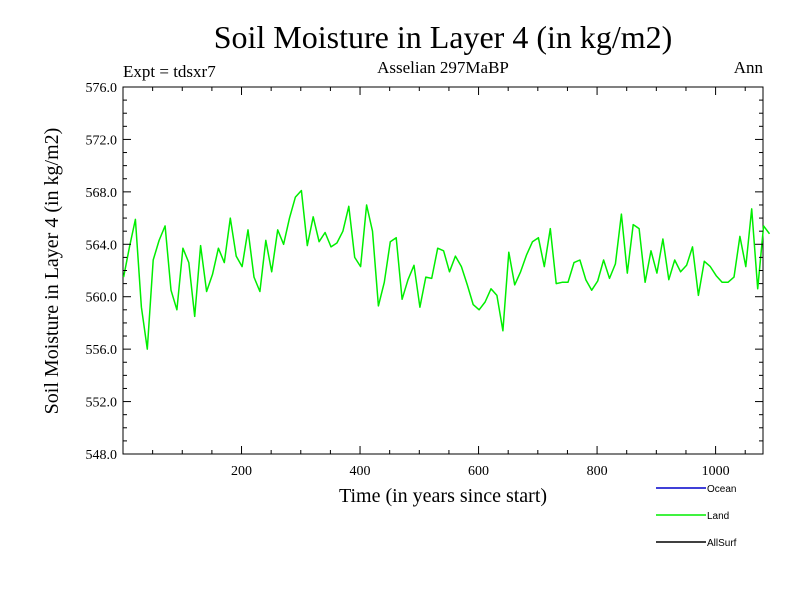  Describe the element at coordinates (722, 543) in the screenshot. I see `legend-label-allsurf: AllSurf` at that location.